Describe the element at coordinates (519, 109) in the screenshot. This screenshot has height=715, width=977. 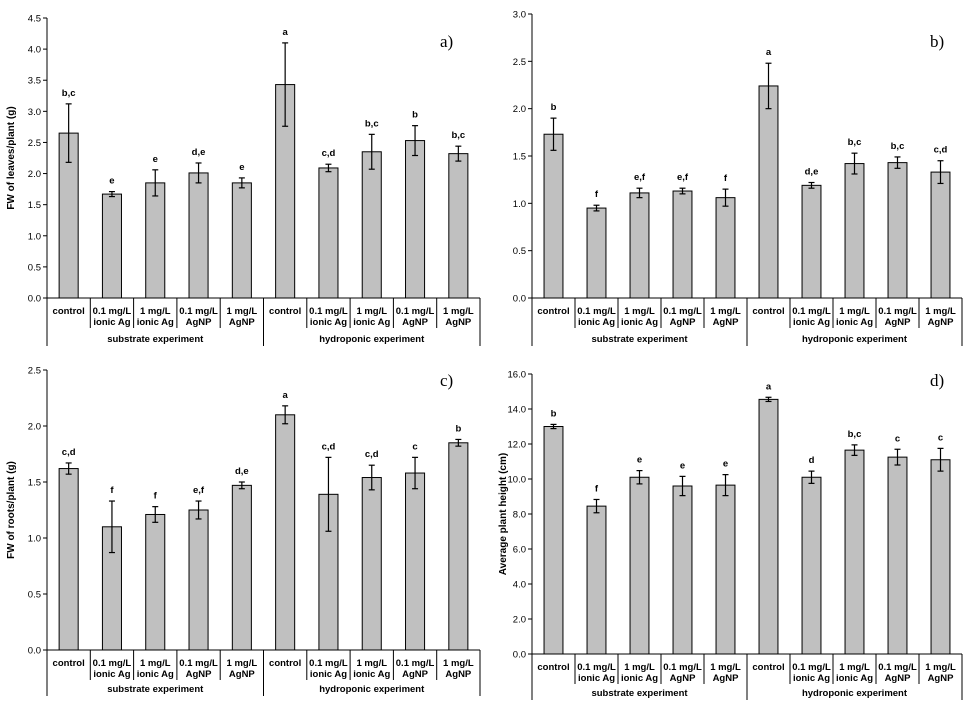
I see `y-tick-label: 2.0` at that location.